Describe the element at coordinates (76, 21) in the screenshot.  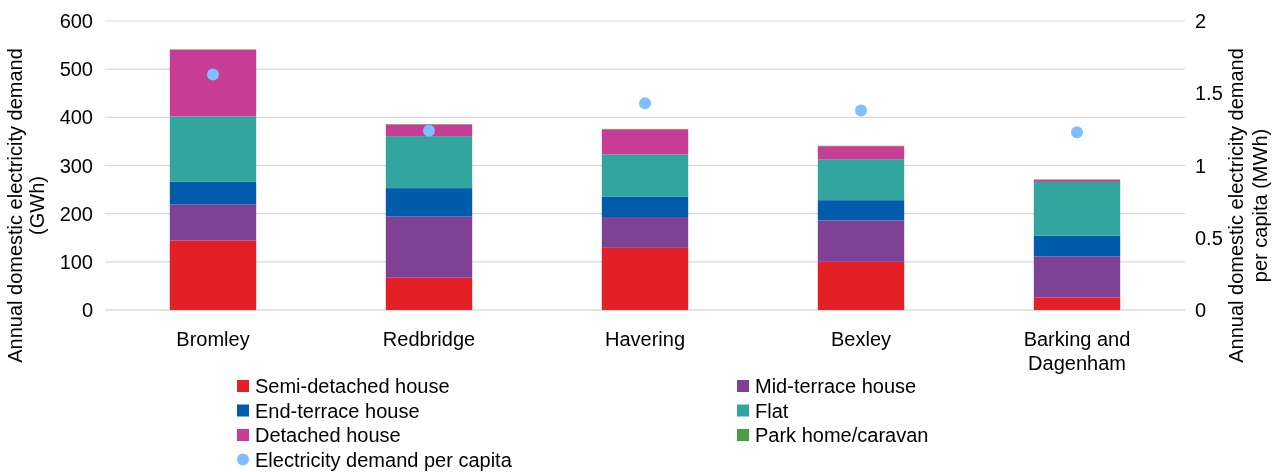
I see `y-tick-label: 600` at that location.